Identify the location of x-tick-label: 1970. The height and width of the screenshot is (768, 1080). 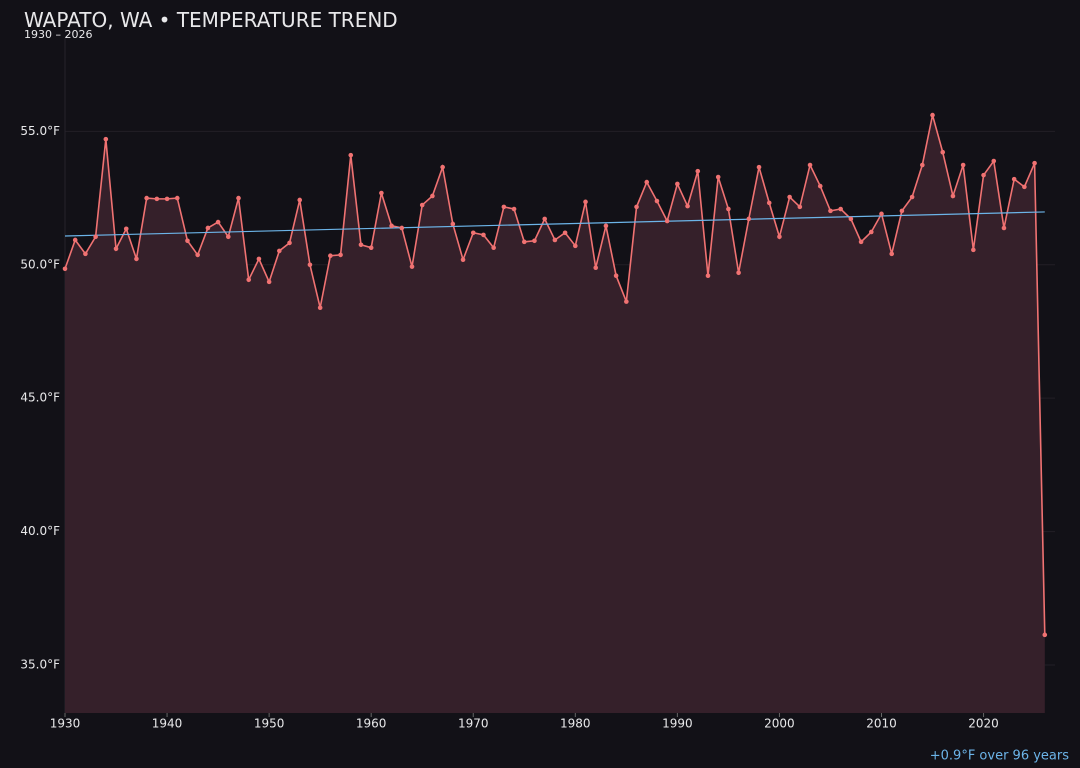
(473, 724).